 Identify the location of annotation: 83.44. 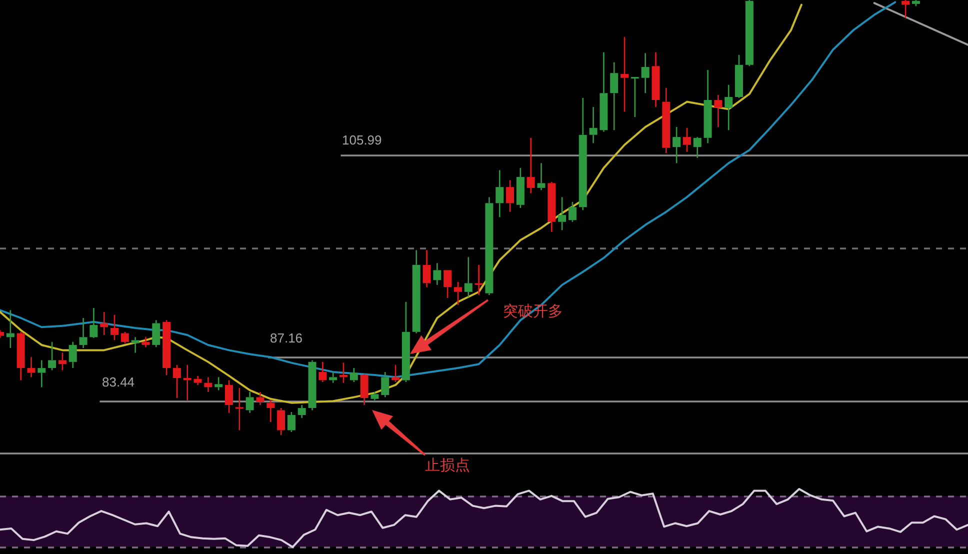
(118, 382).